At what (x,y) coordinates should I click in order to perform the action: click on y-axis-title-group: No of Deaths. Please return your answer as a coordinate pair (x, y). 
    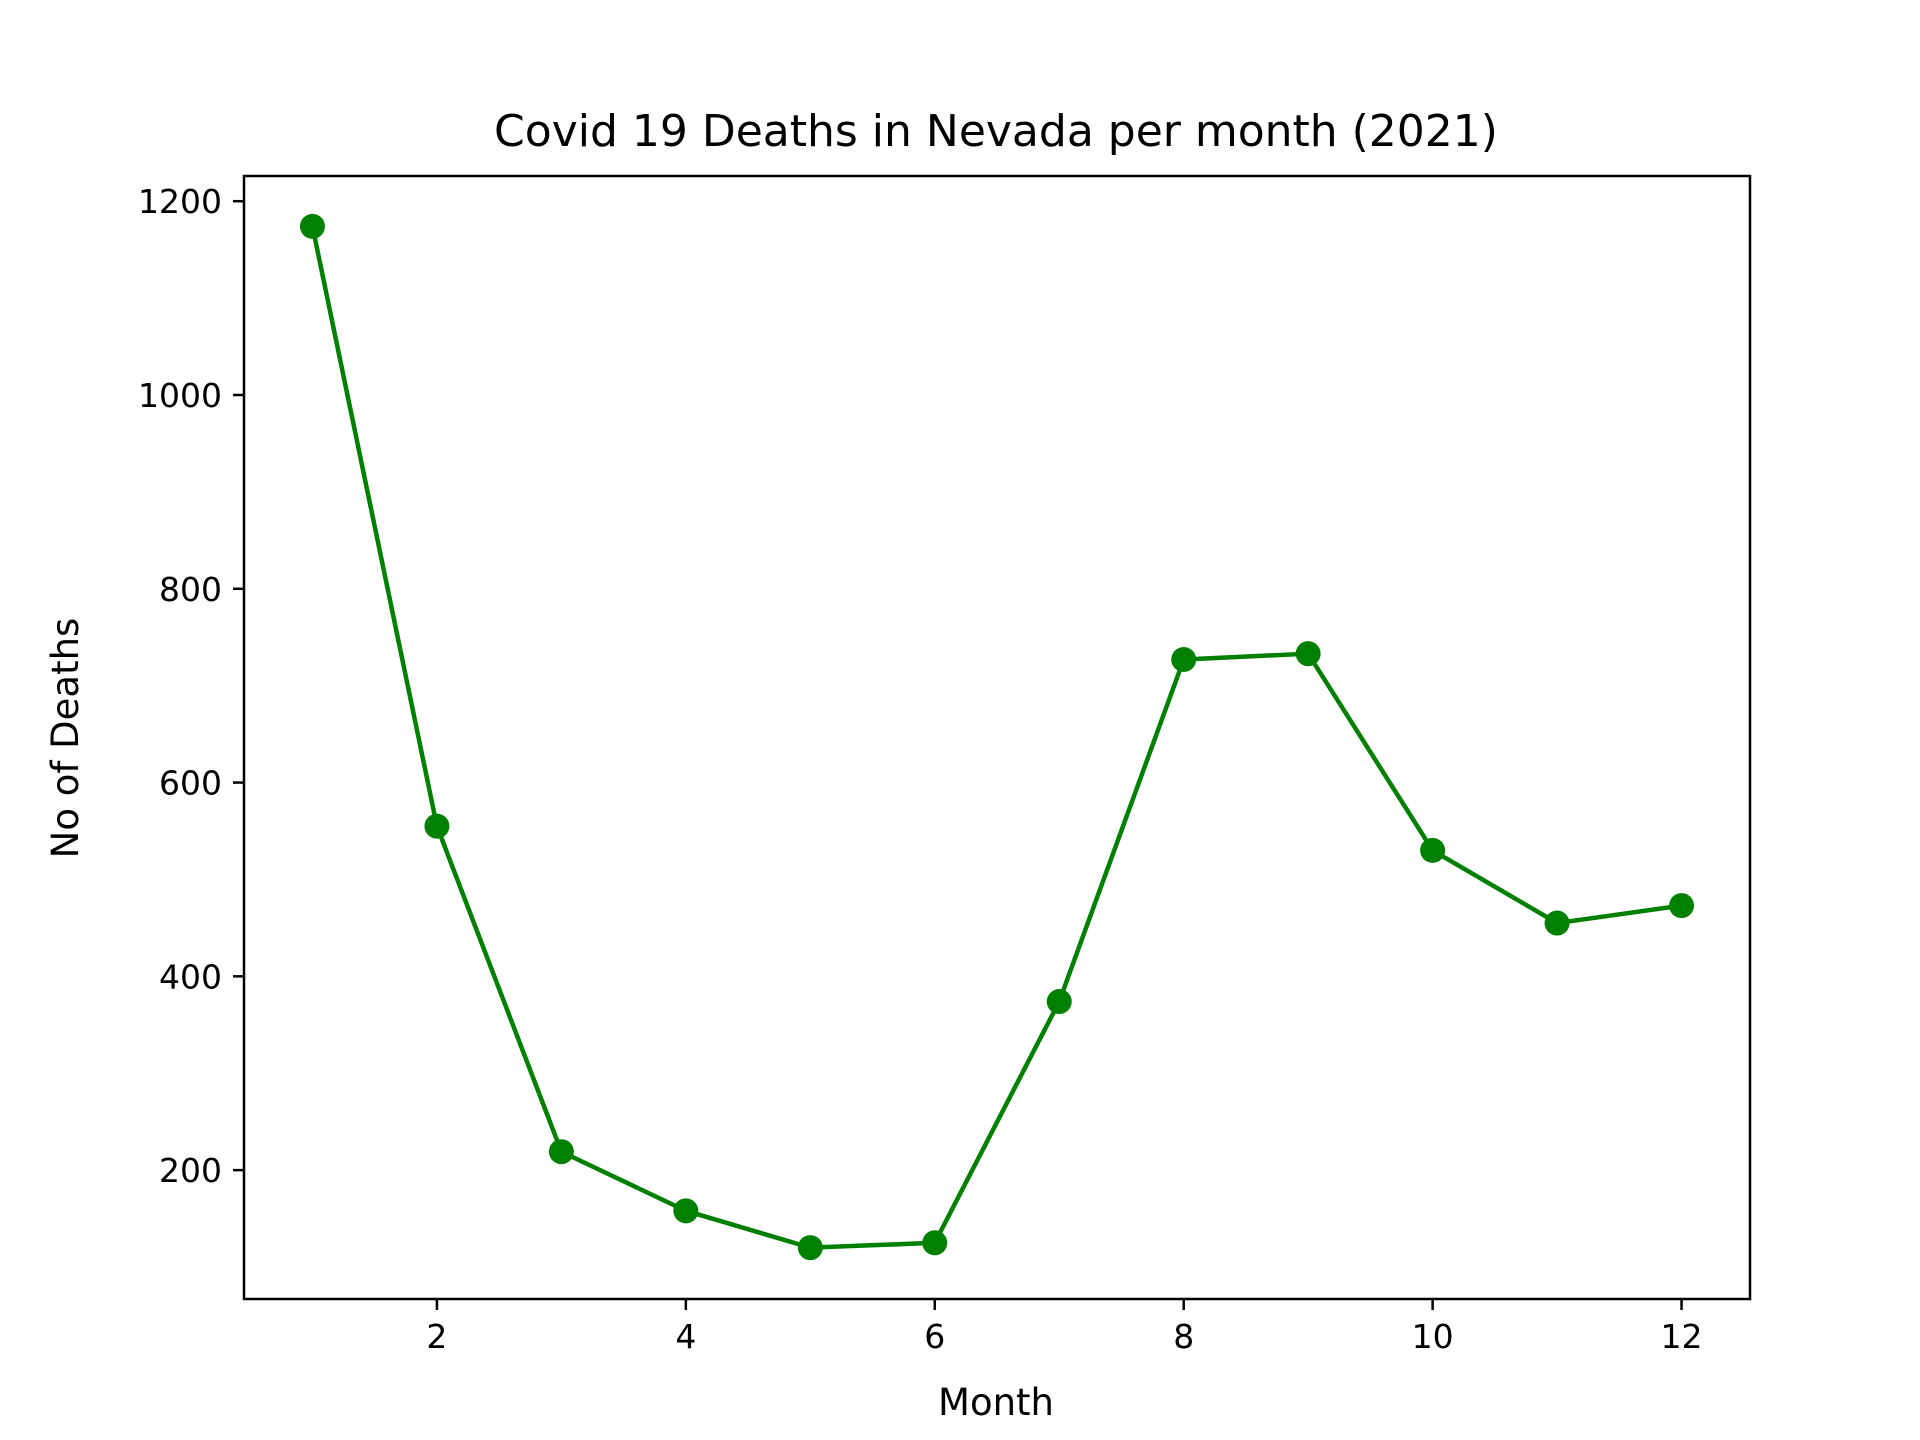
    Looking at the image, I should click on (65, 738).